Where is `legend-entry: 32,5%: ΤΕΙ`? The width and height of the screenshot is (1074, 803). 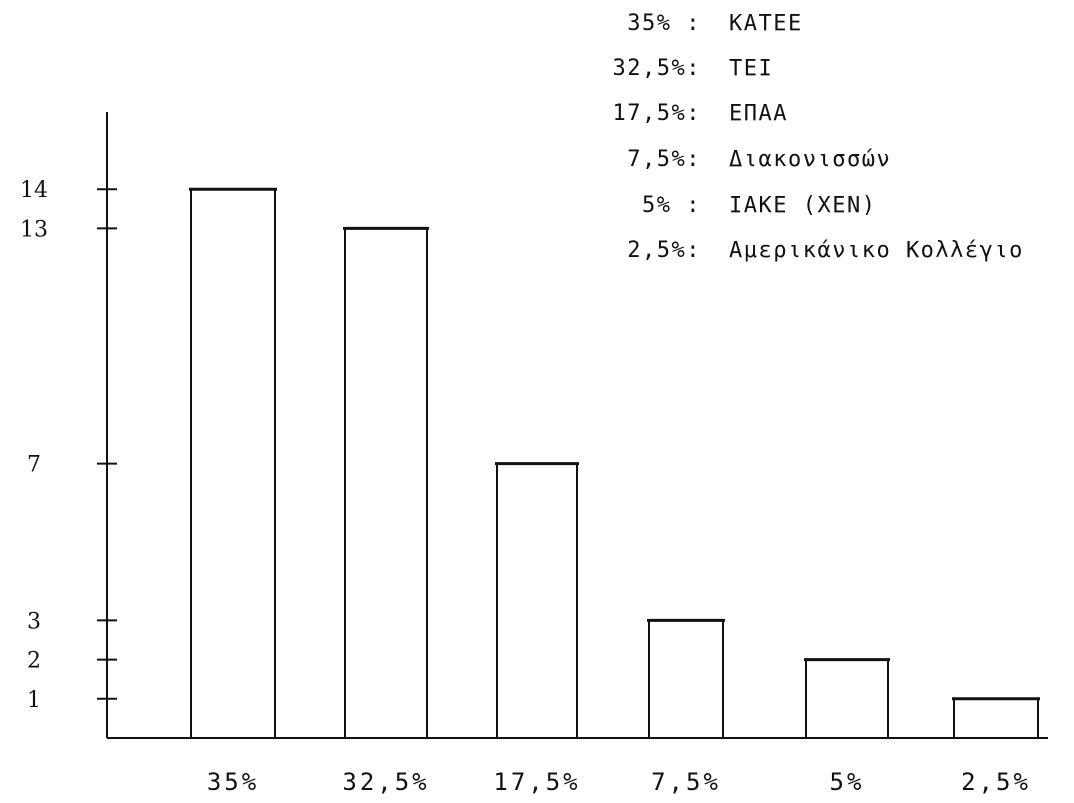
legend-entry: 32,5%: ΤΕΙ is located at coordinates (693, 68).